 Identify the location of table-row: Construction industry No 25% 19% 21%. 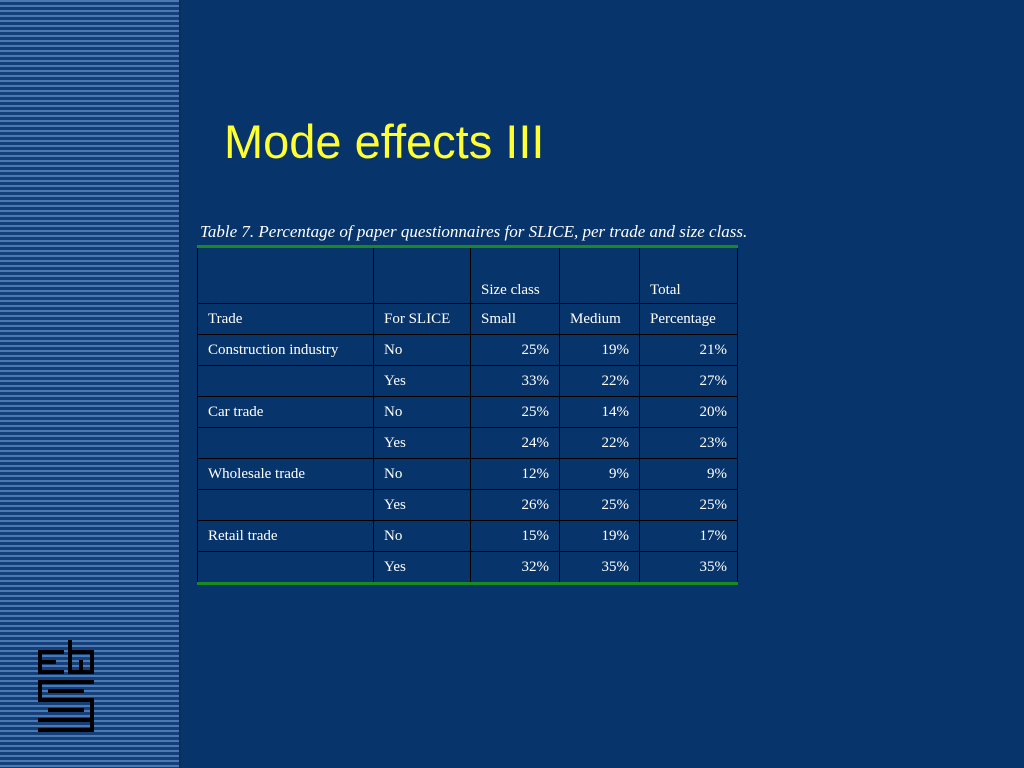
(467, 350).